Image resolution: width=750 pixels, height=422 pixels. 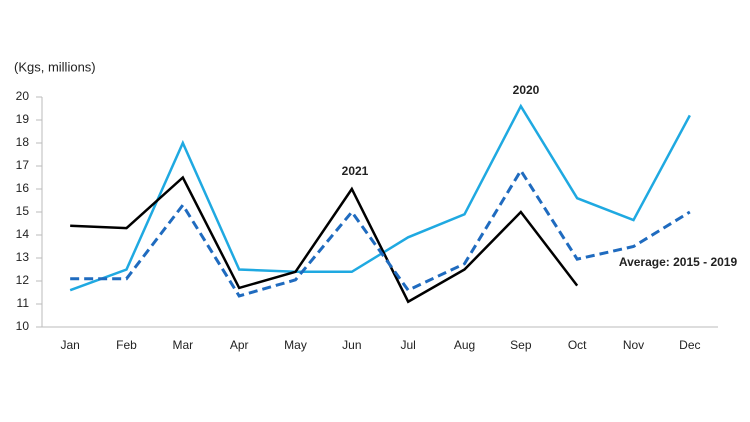 What do you see at coordinates (182, 345) in the screenshot?
I see `x-tick-label: Mar` at bounding box center [182, 345].